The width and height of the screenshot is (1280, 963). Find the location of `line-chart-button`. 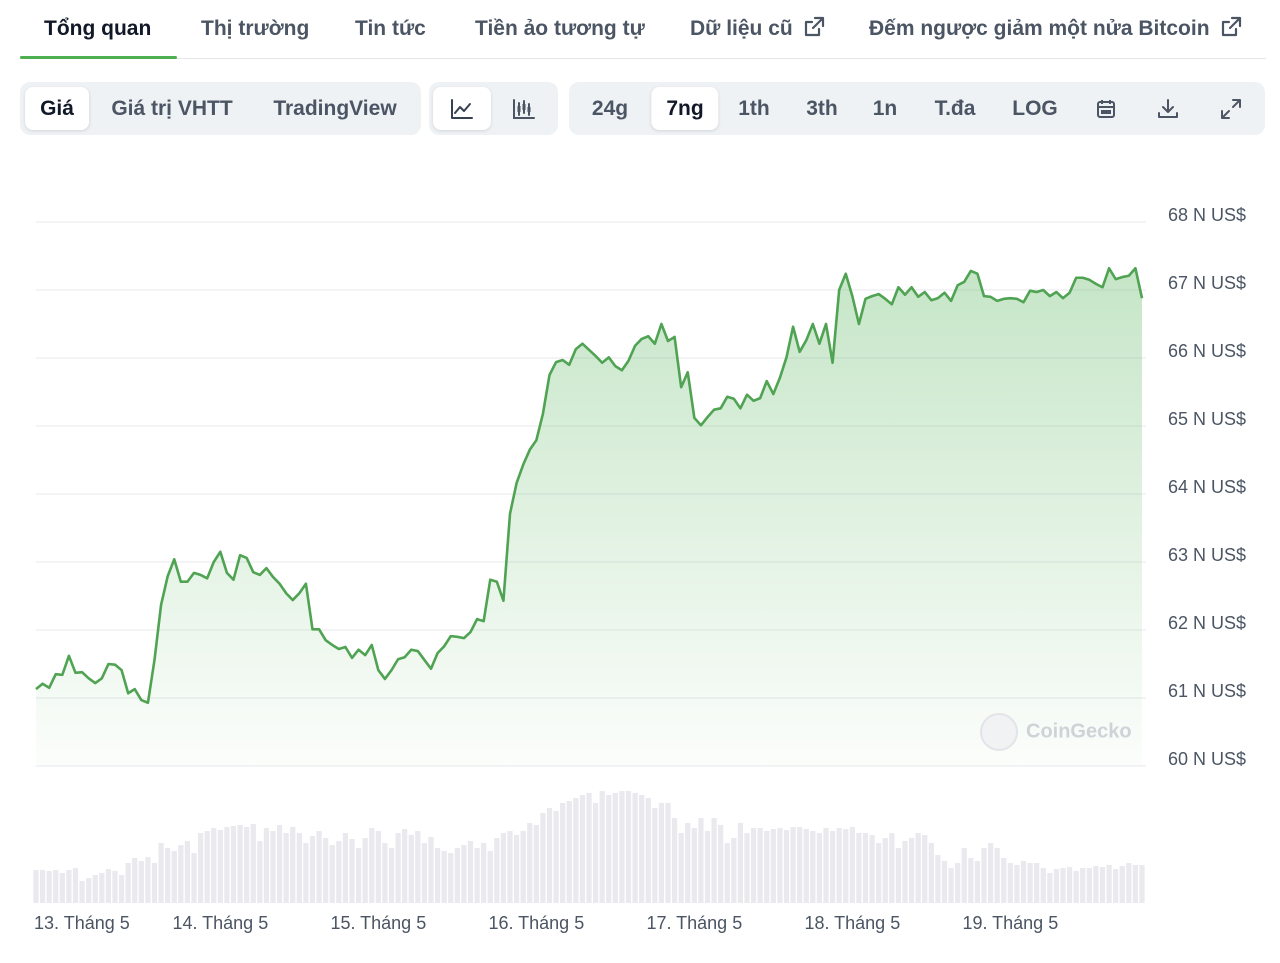

line-chart-button is located at coordinates (462, 108).